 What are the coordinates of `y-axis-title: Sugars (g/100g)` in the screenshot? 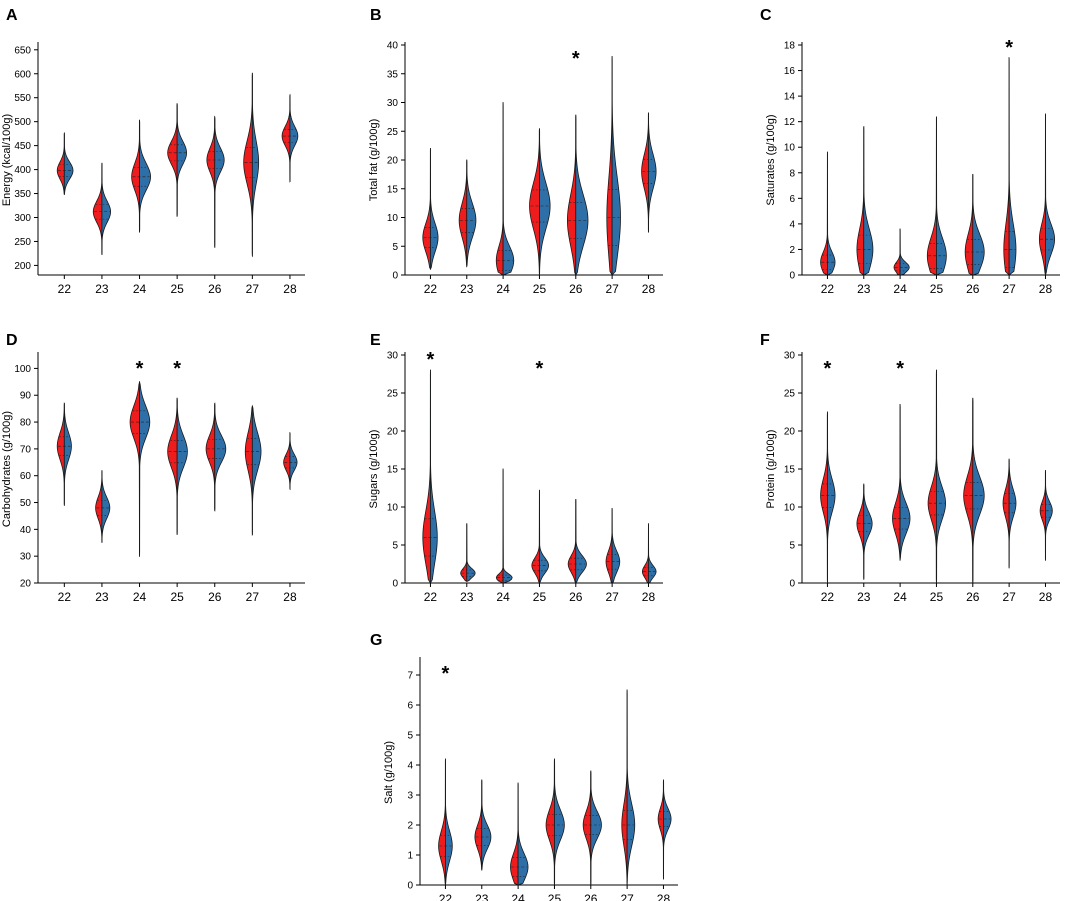 It's located at (374, 469).